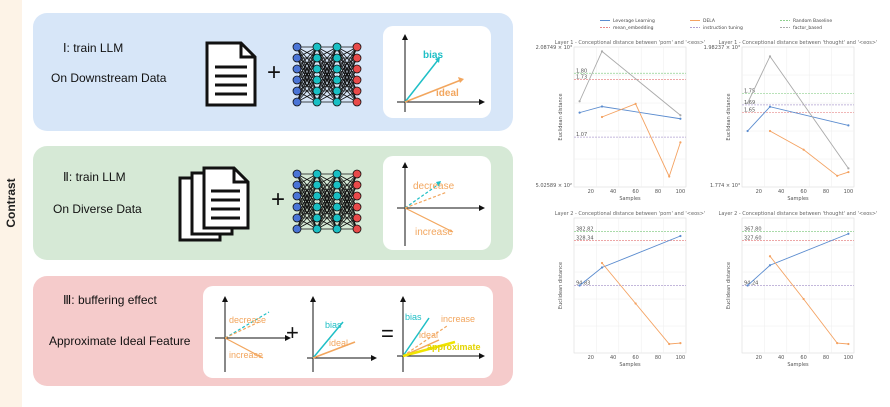 The width and height of the screenshot is (890, 407). Describe the element at coordinates (812, 21) in the screenshot. I see `legend-entry: Random Baseline` at that location.